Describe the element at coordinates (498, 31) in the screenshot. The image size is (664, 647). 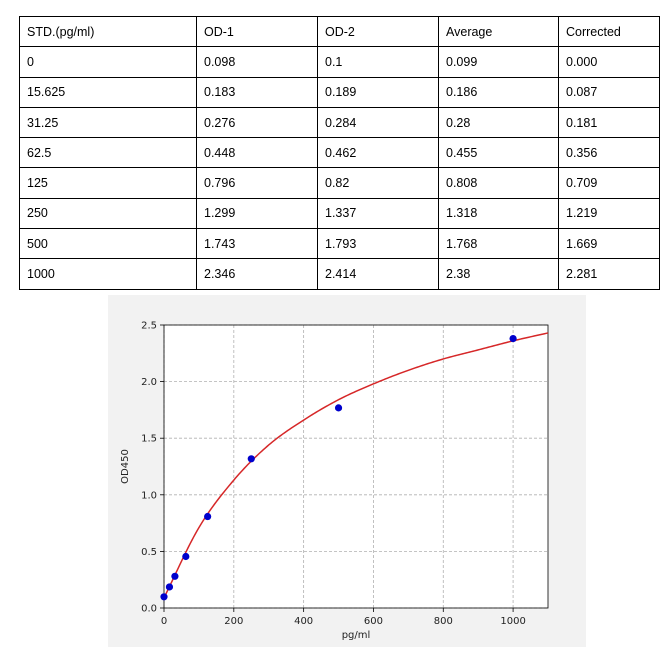
I see `column-header: Average` at that location.